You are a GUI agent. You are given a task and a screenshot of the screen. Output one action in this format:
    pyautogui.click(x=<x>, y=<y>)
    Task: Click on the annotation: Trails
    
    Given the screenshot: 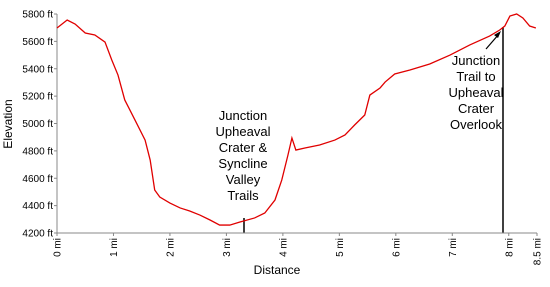 What is the action you would take?
    pyautogui.click(x=243, y=195)
    